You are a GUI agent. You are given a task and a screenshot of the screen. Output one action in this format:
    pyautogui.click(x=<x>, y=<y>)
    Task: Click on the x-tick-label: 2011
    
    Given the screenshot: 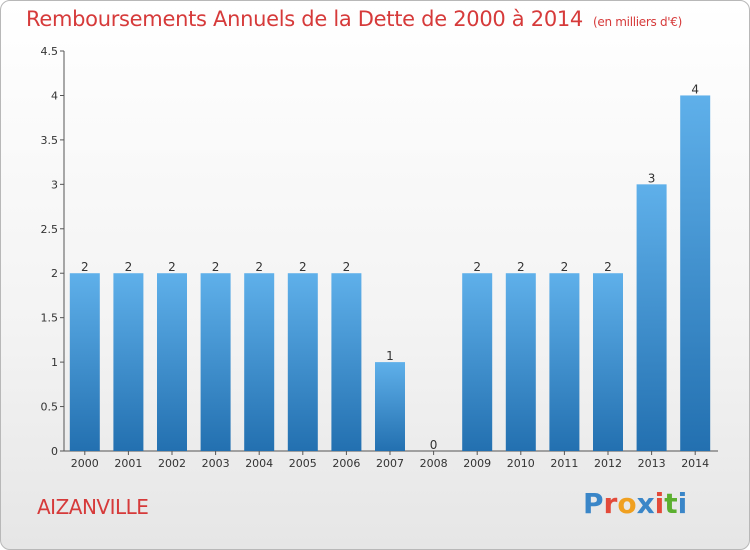 What is the action you would take?
    pyautogui.click(x=564, y=463)
    